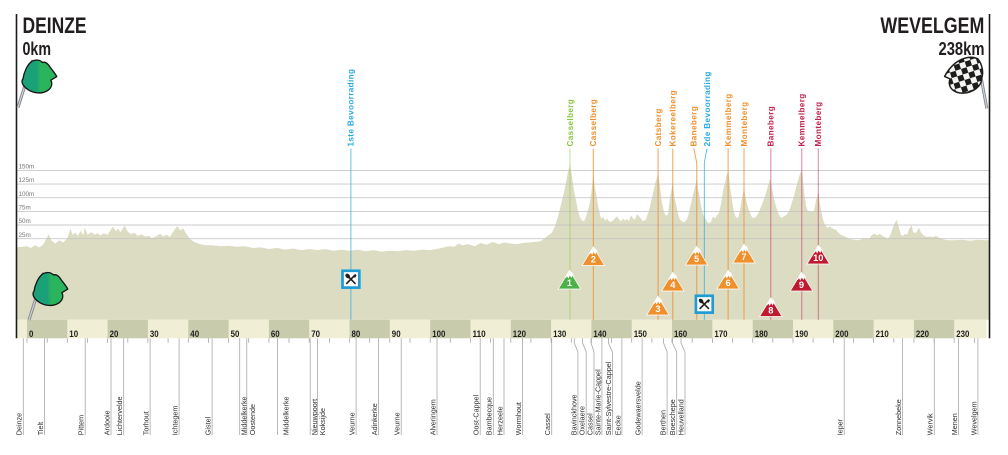 The width and height of the screenshot is (1008, 455). Describe the element at coordinates (489, 416) in the screenshot. I see `svg-text: Bambecque` at that location.